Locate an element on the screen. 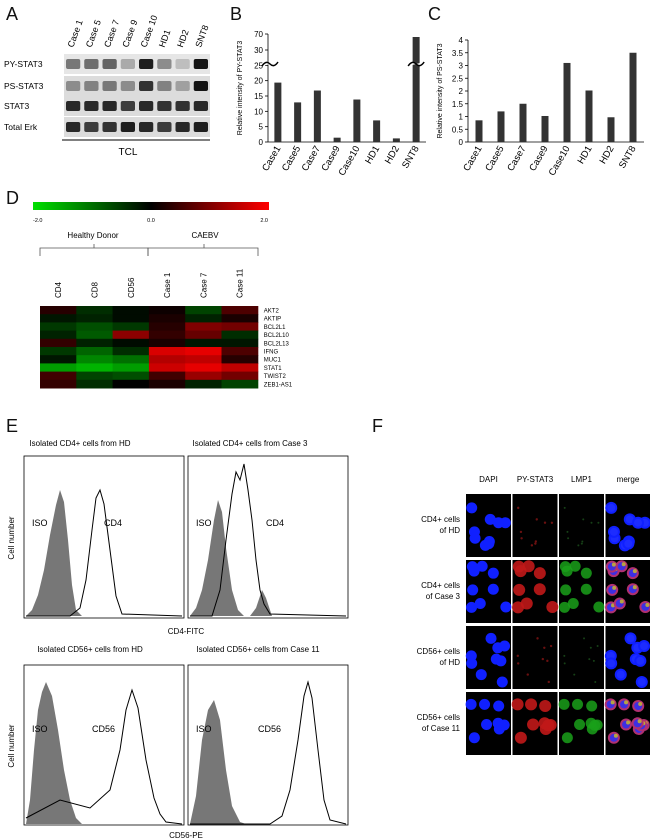 Image resolution: width=650 pixels, height=840 pixels. iso-label-1: ISO is located at coordinates (40, 523).